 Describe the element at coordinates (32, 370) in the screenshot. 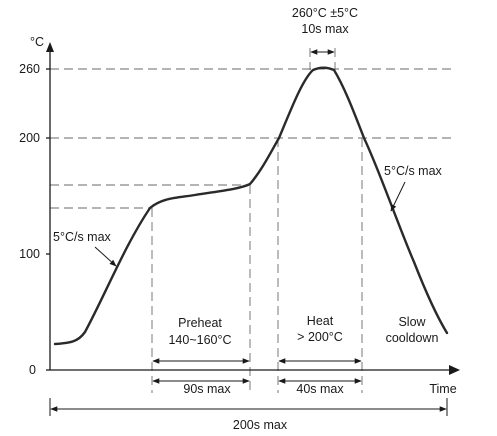

I see `y-tick-label-0: 0` at that location.